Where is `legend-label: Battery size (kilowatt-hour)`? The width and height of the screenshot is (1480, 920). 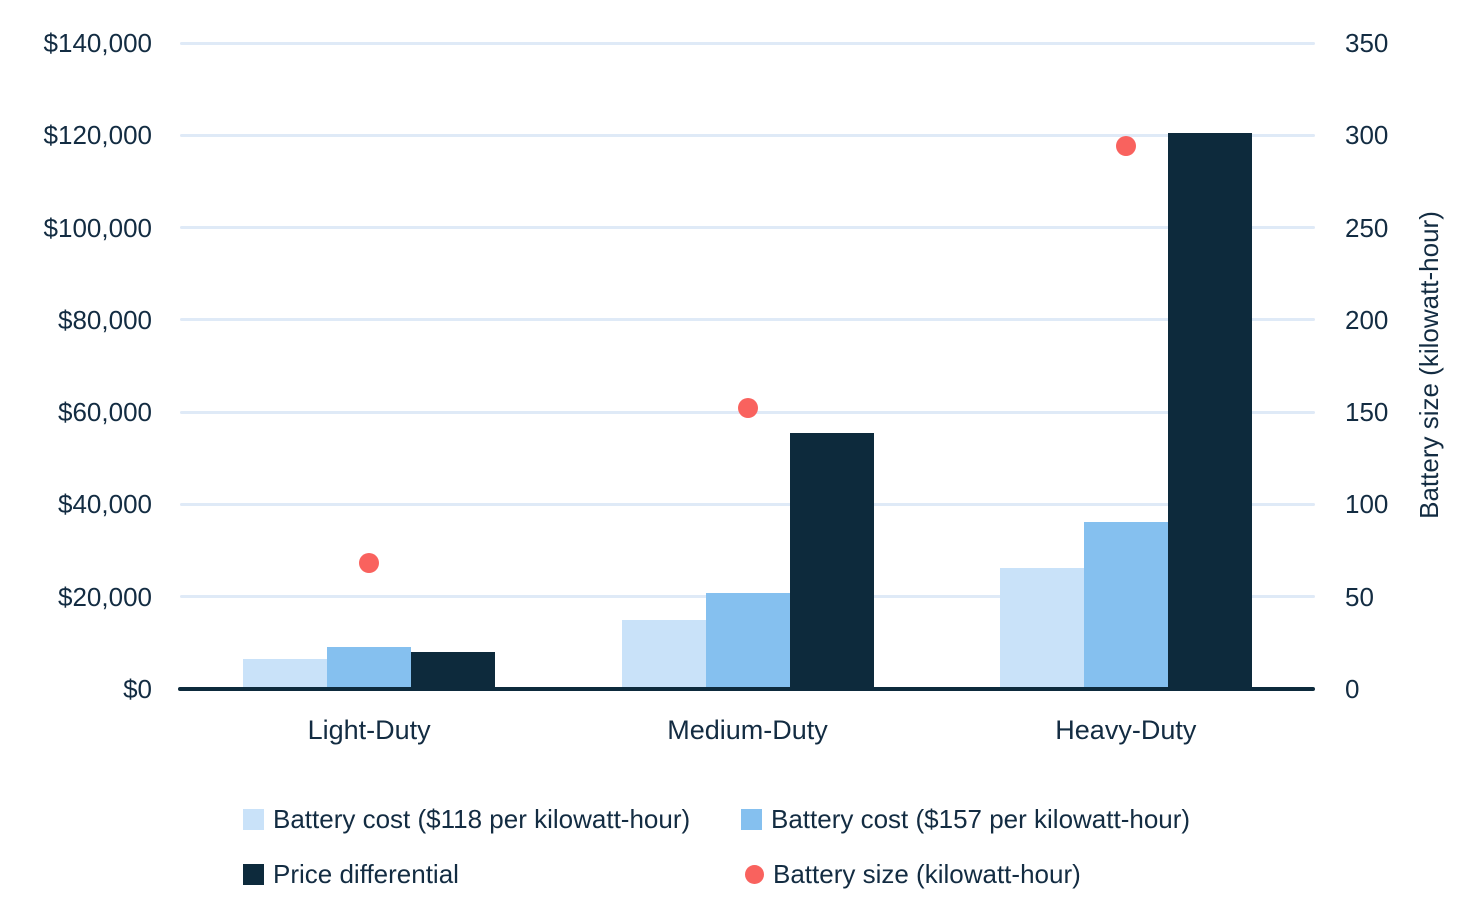 legend-label: Battery size (kilowatt-hour) is located at coordinates (927, 873).